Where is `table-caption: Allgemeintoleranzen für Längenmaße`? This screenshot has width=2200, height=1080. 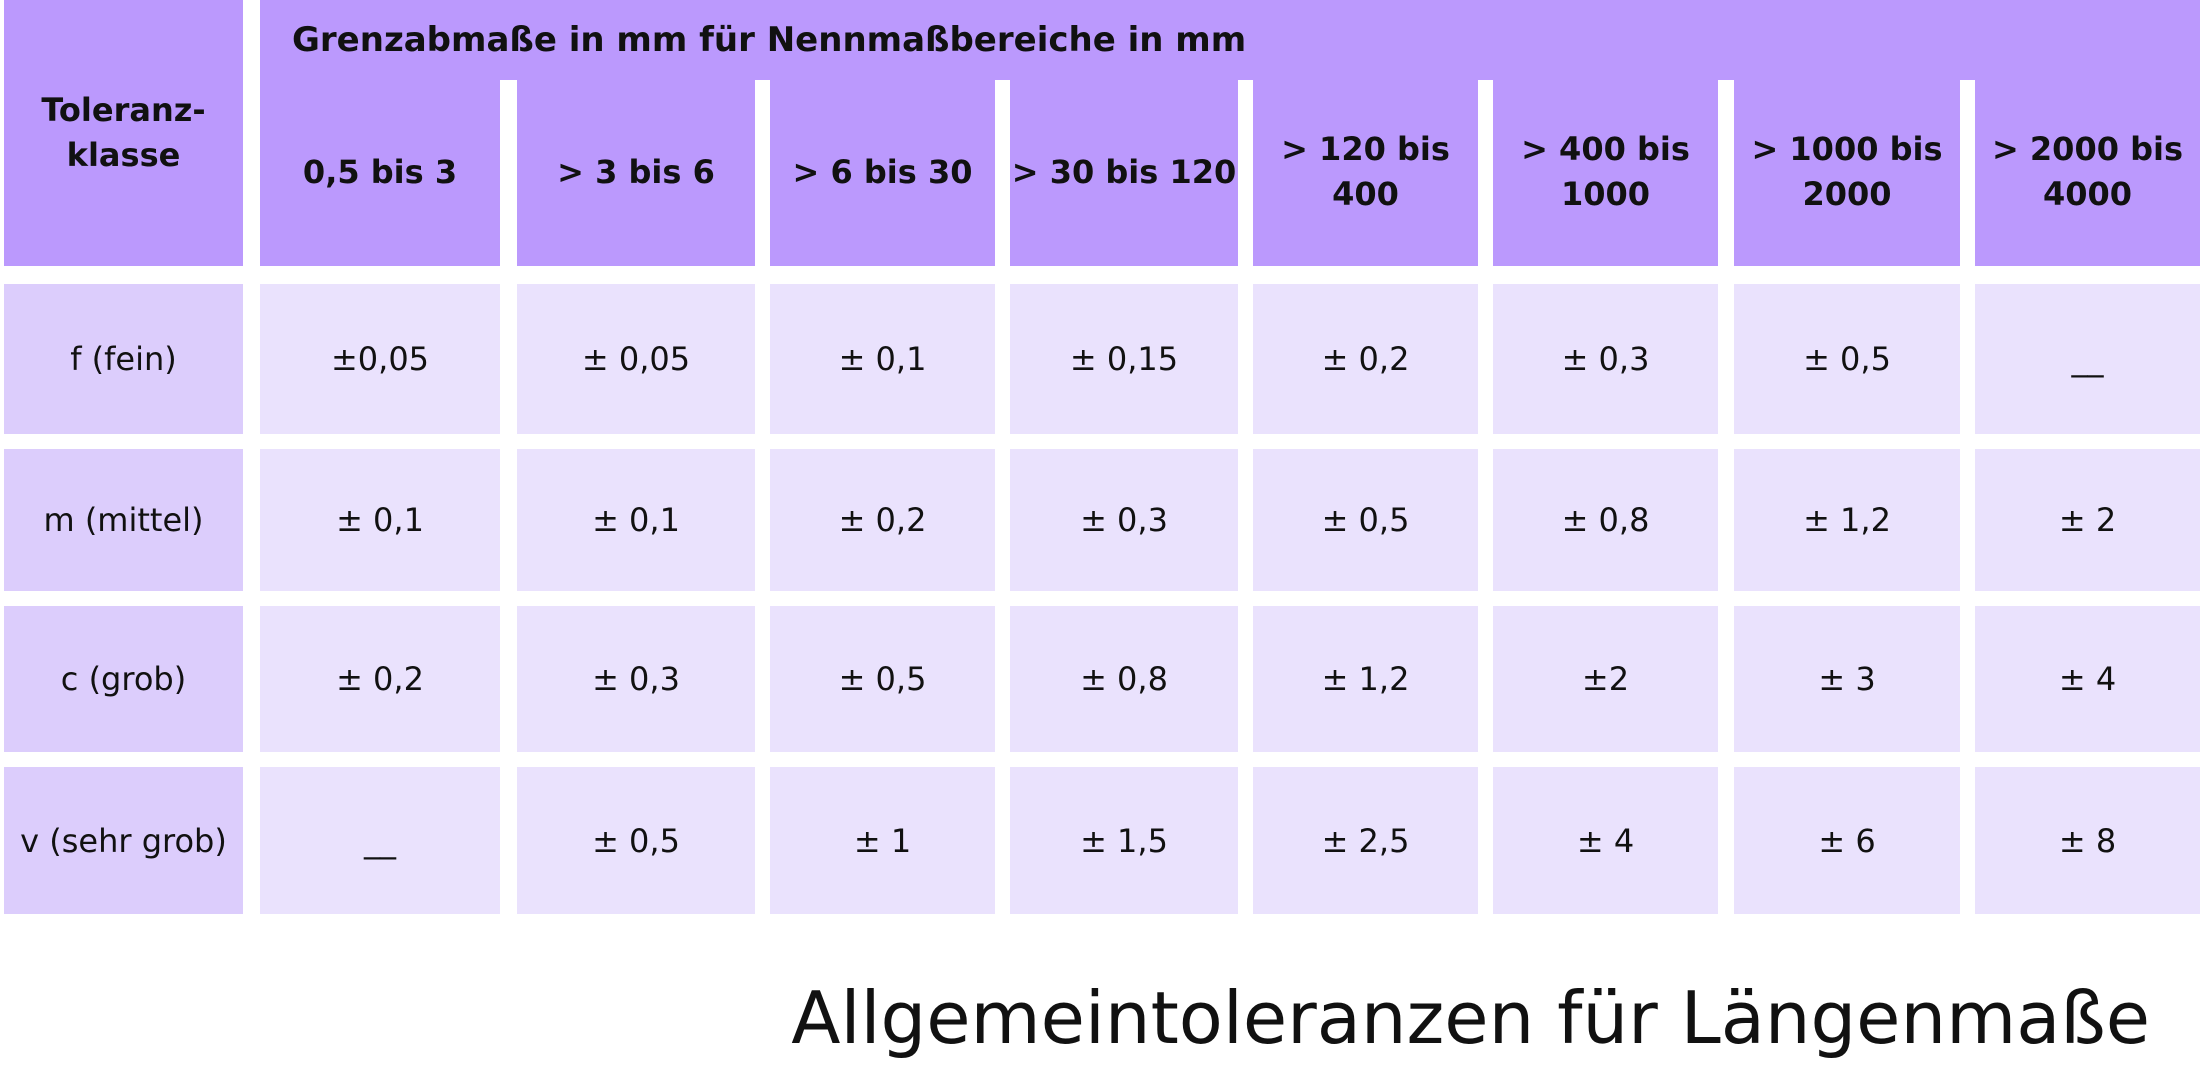 table-caption: Allgemeintoleranzen für Längenmaße is located at coordinates (1470, 1018).